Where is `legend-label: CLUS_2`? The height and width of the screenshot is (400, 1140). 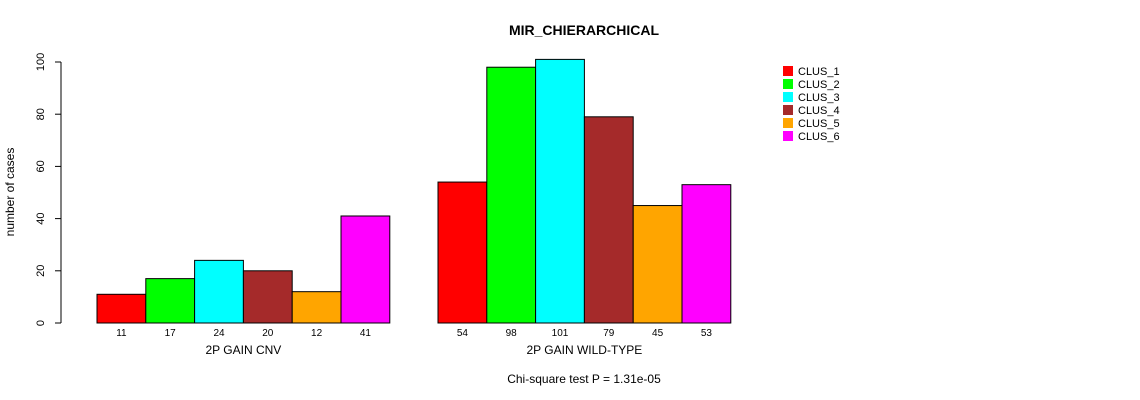 legend-label: CLUS_2 is located at coordinates (819, 85).